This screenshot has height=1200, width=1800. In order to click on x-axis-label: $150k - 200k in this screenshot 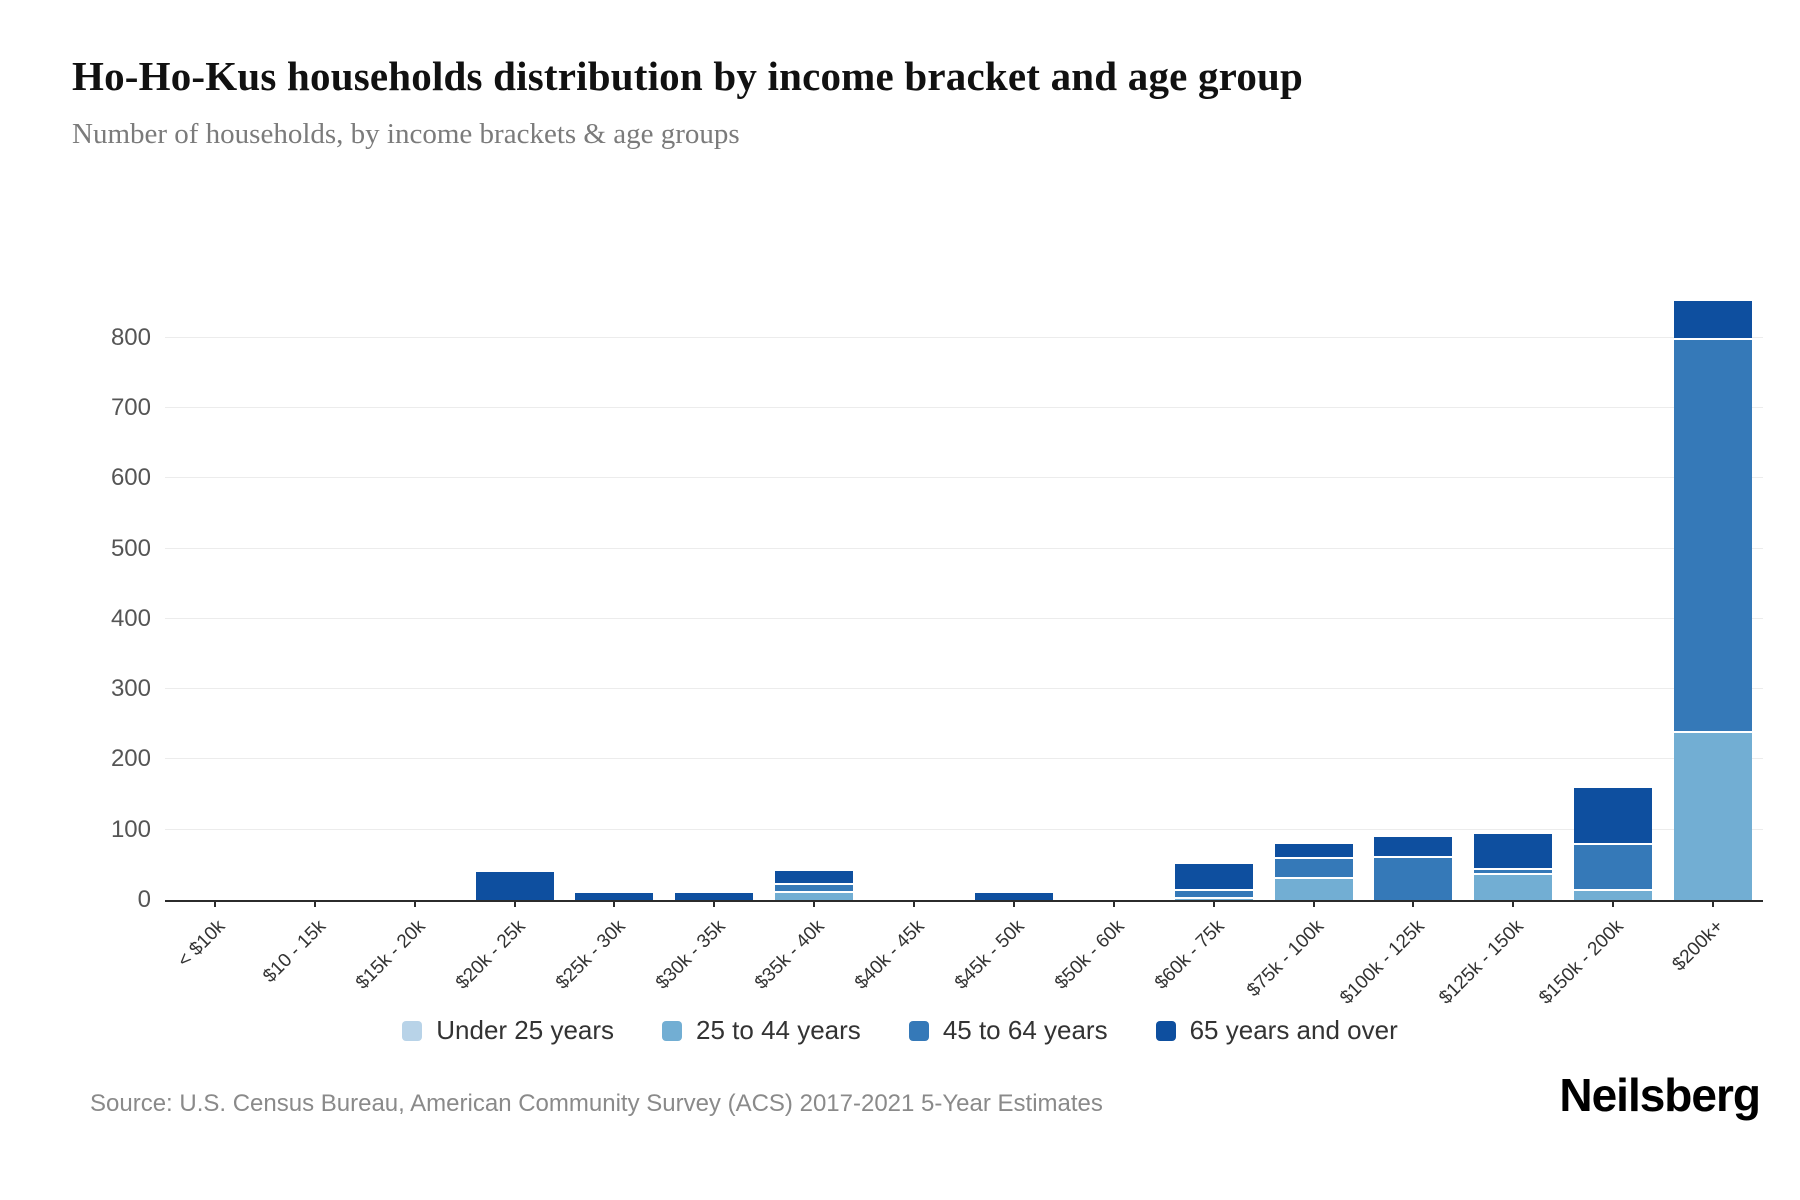, I will do `click(1582, 962)`.